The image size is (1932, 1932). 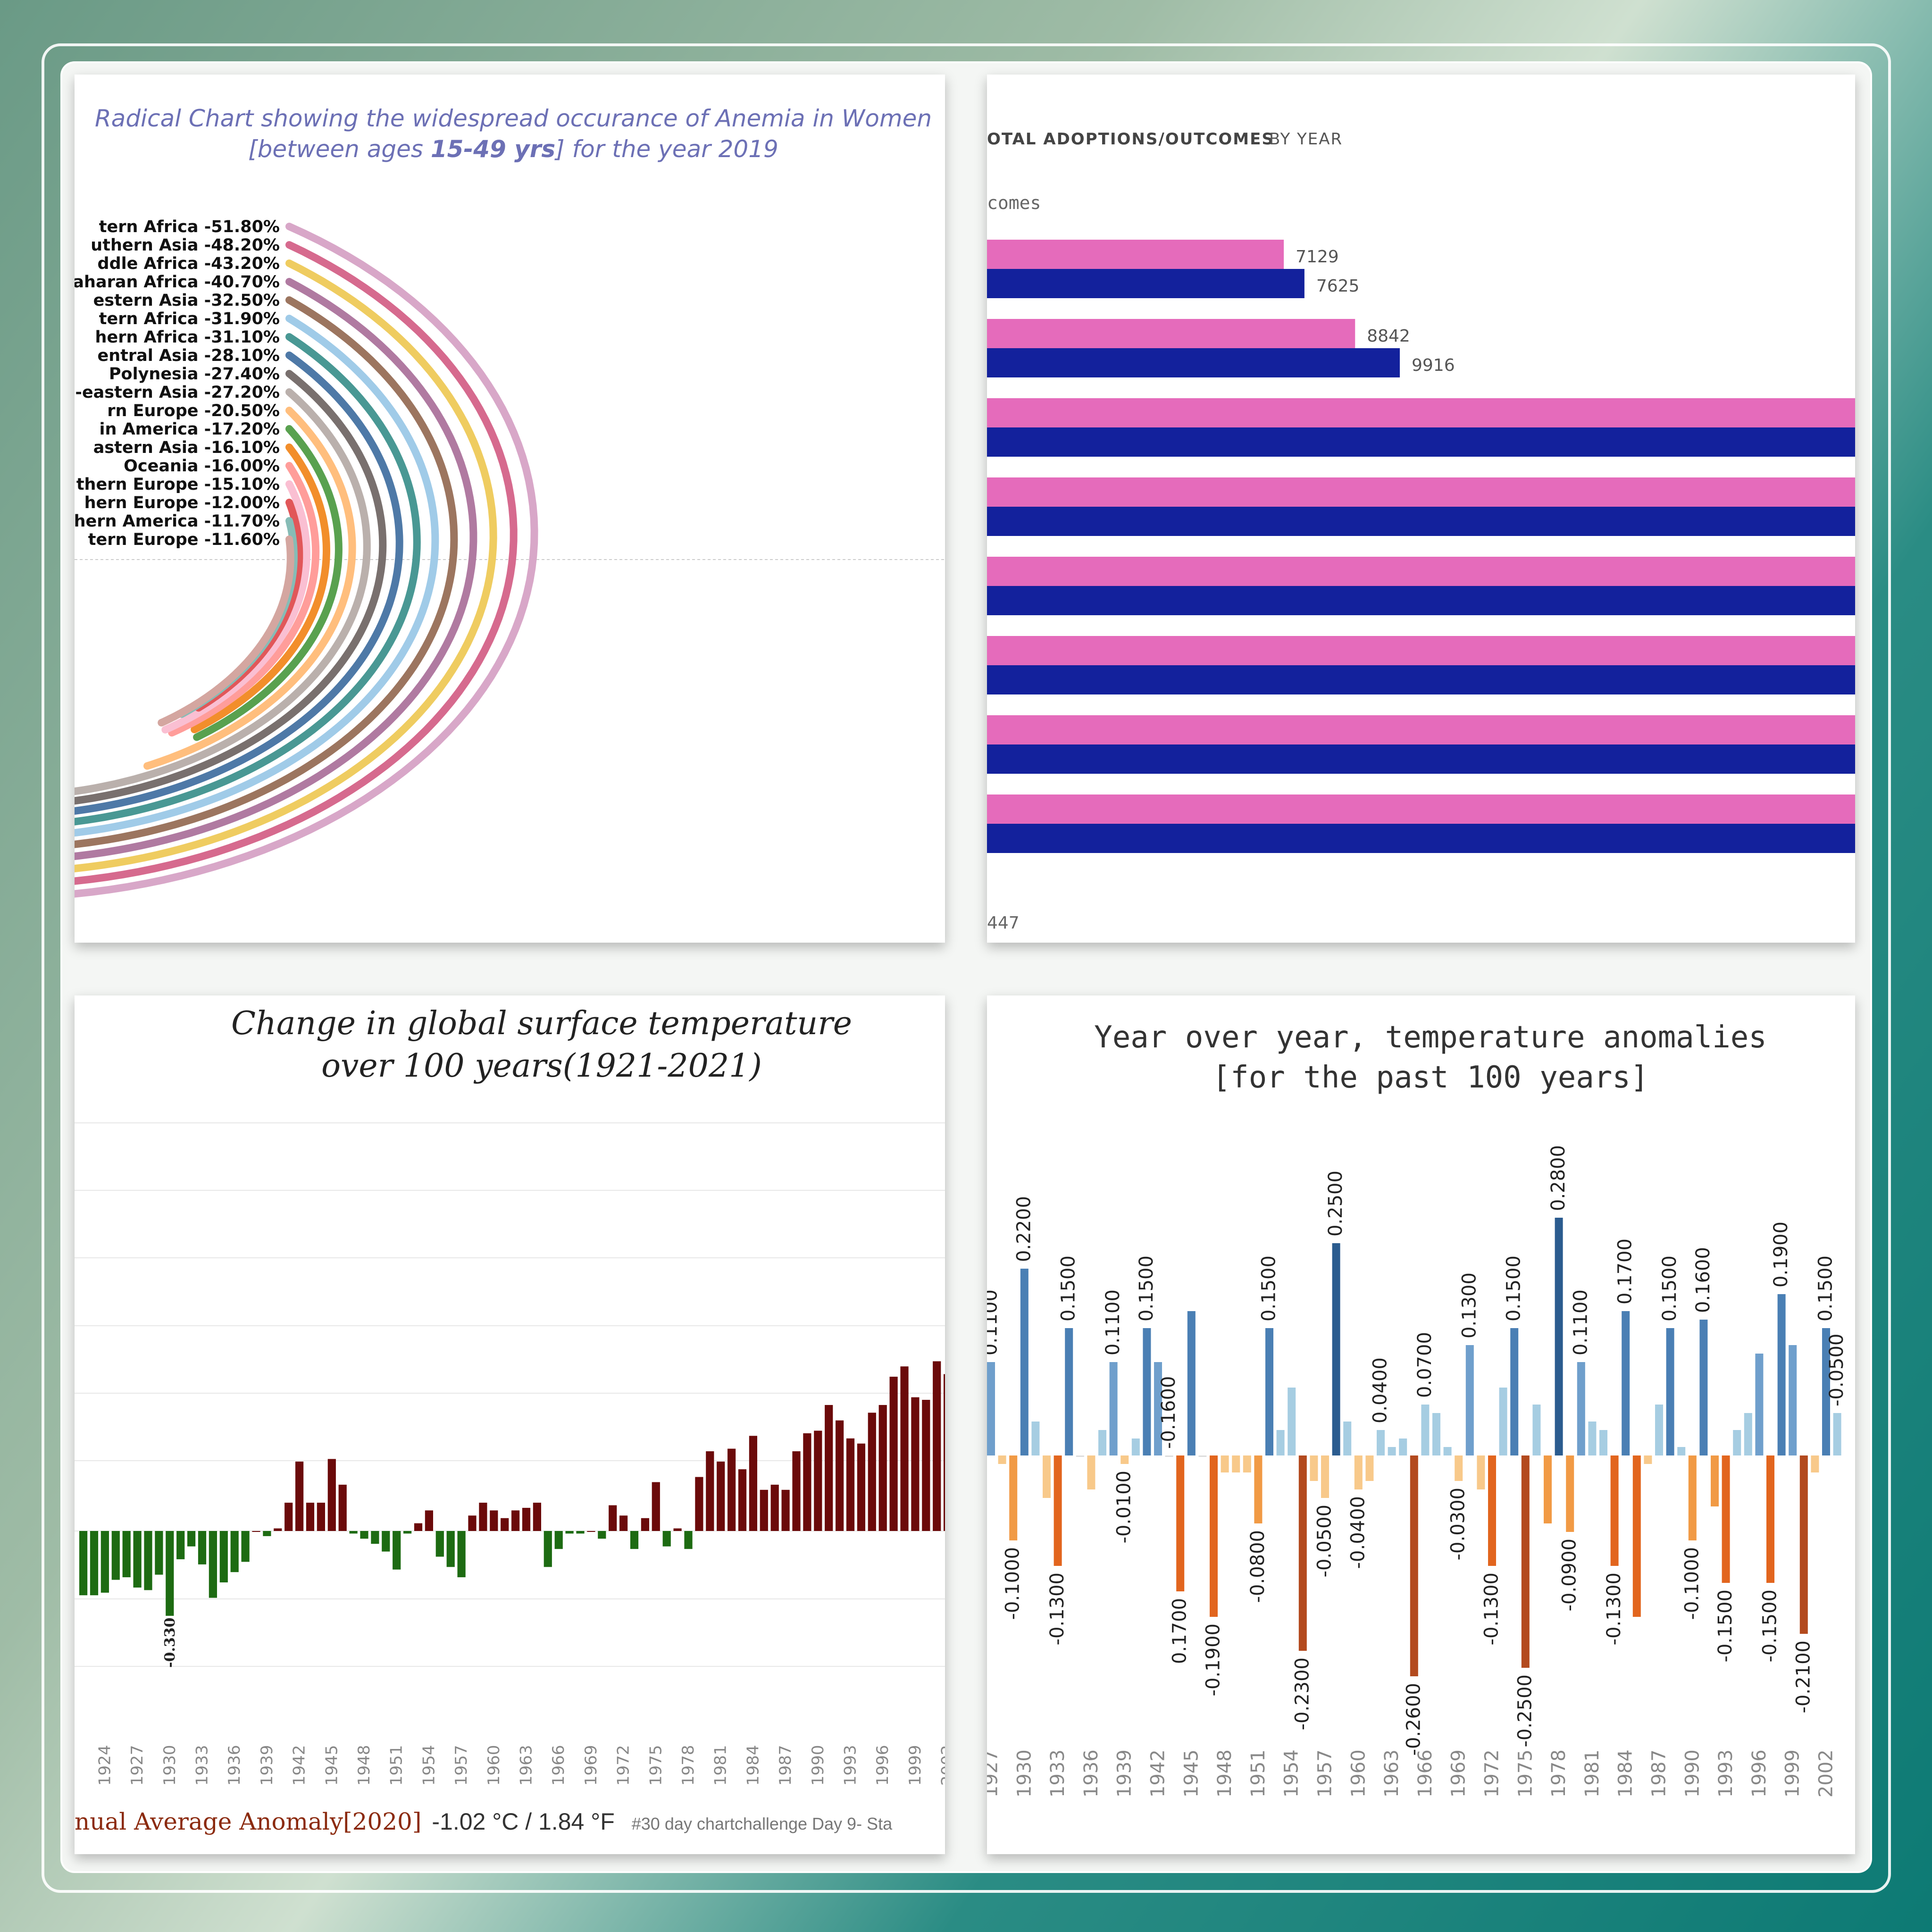 What do you see at coordinates (1425, 1365) in the screenshot?
I see `yoy-value-label: 0.0700` at bounding box center [1425, 1365].